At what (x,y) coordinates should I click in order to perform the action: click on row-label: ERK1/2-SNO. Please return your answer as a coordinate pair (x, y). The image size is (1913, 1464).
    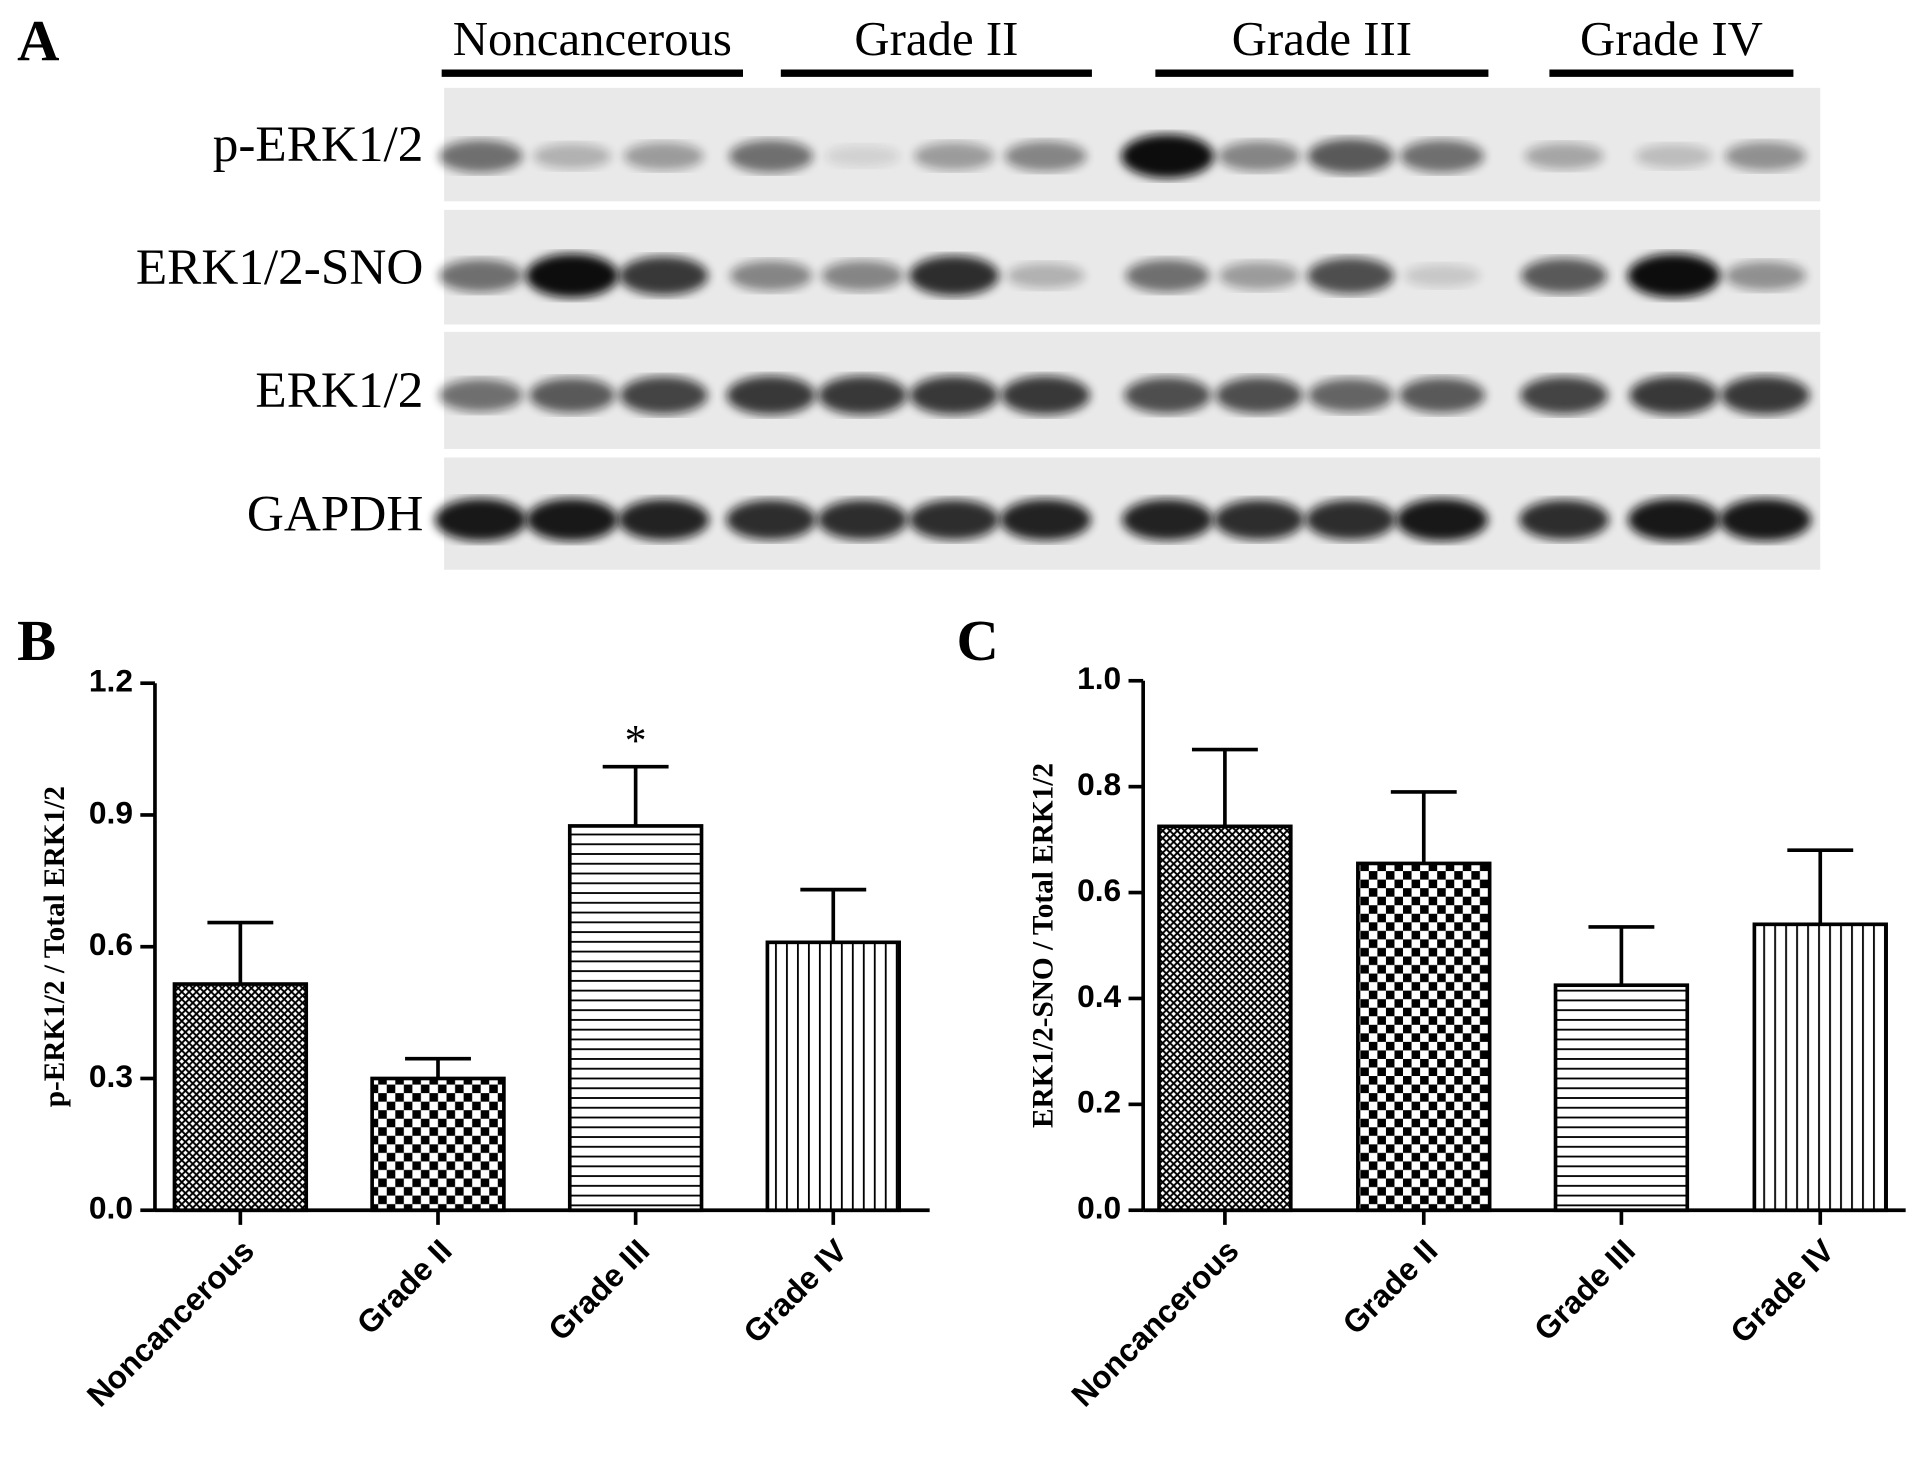
    Looking at the image, I should click on (279, 267).